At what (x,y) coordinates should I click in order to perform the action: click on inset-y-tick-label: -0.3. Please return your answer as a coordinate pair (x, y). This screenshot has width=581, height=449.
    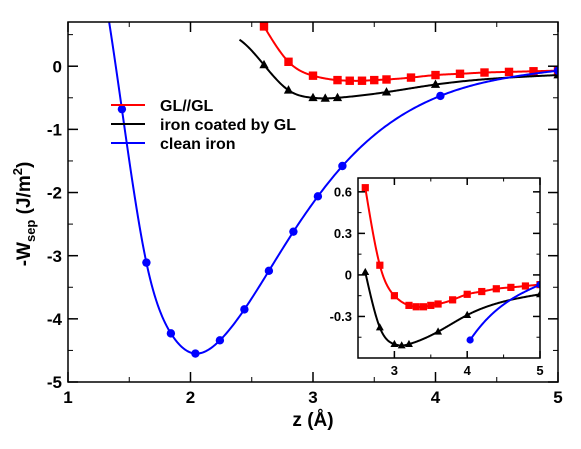
    Looking at the image, I should click on (341, 316).